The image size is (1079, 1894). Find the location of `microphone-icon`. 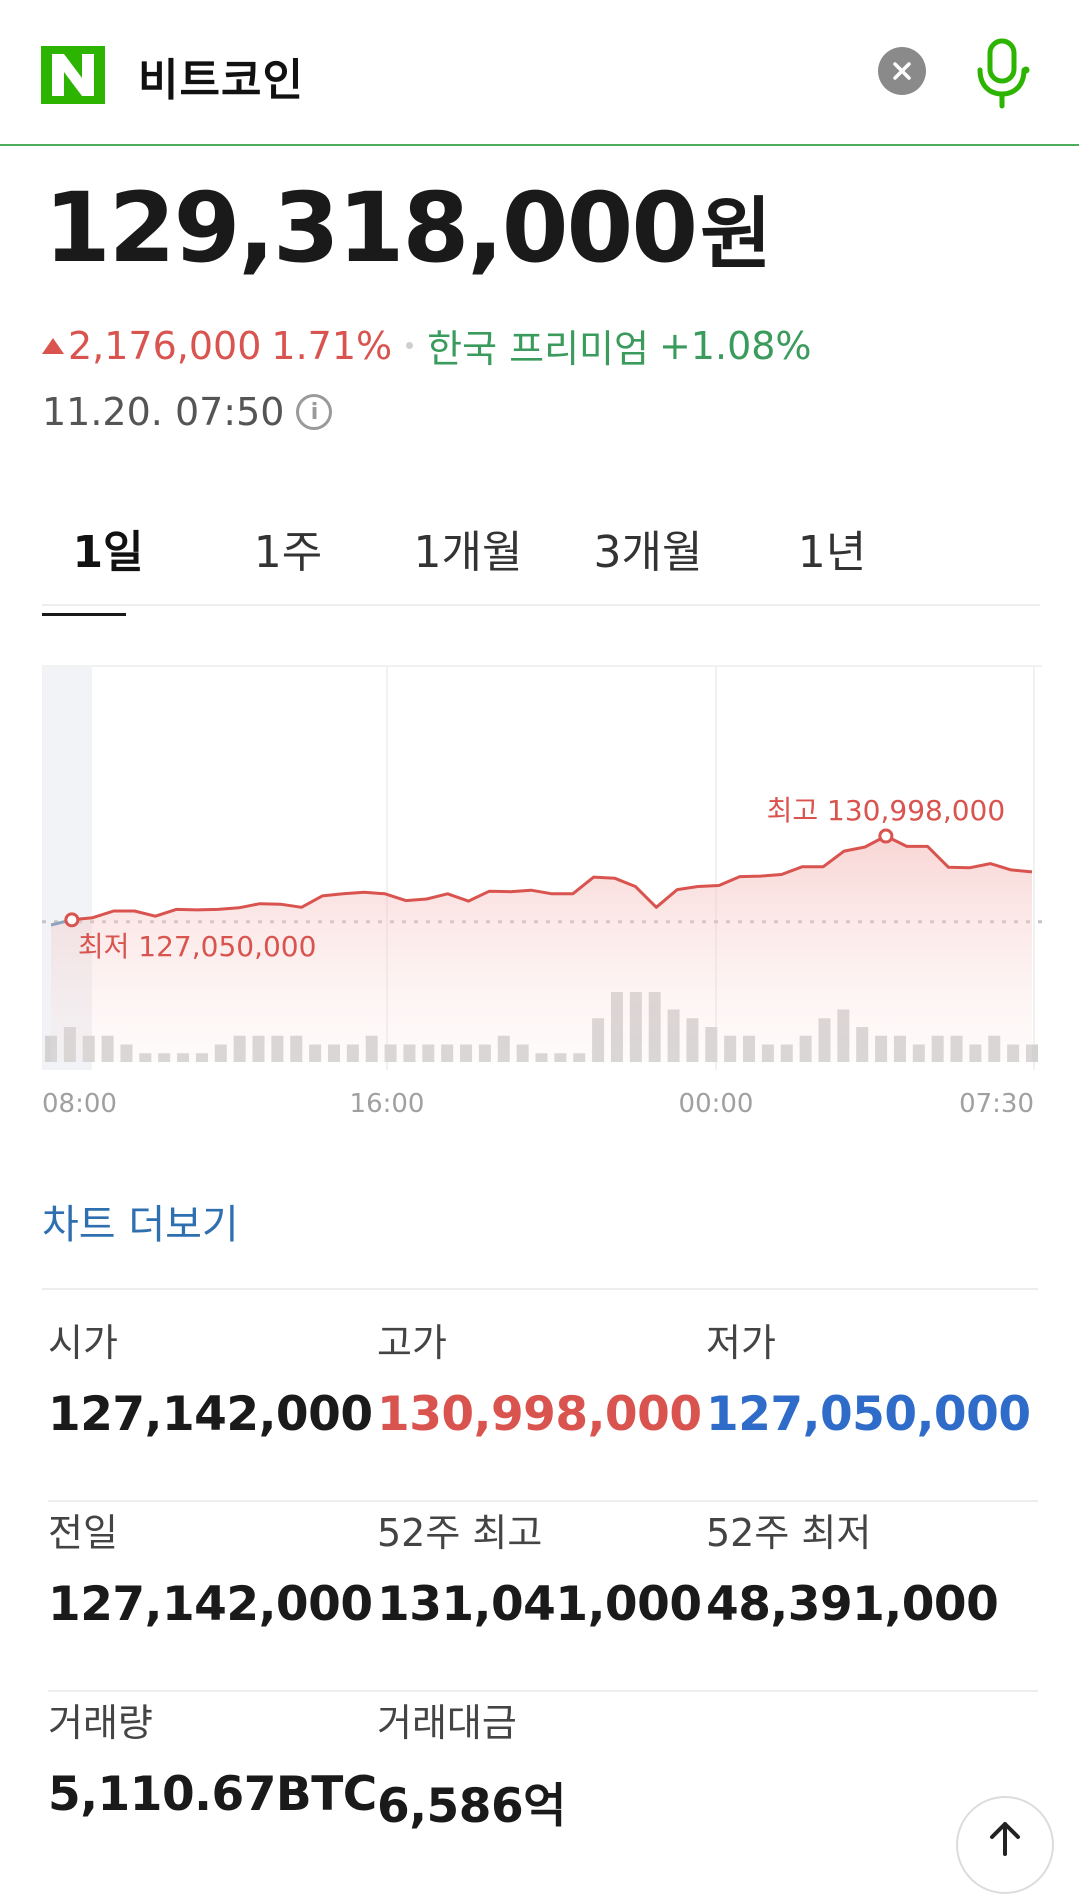

microphone-icon is located at coordinates (1002, 74).